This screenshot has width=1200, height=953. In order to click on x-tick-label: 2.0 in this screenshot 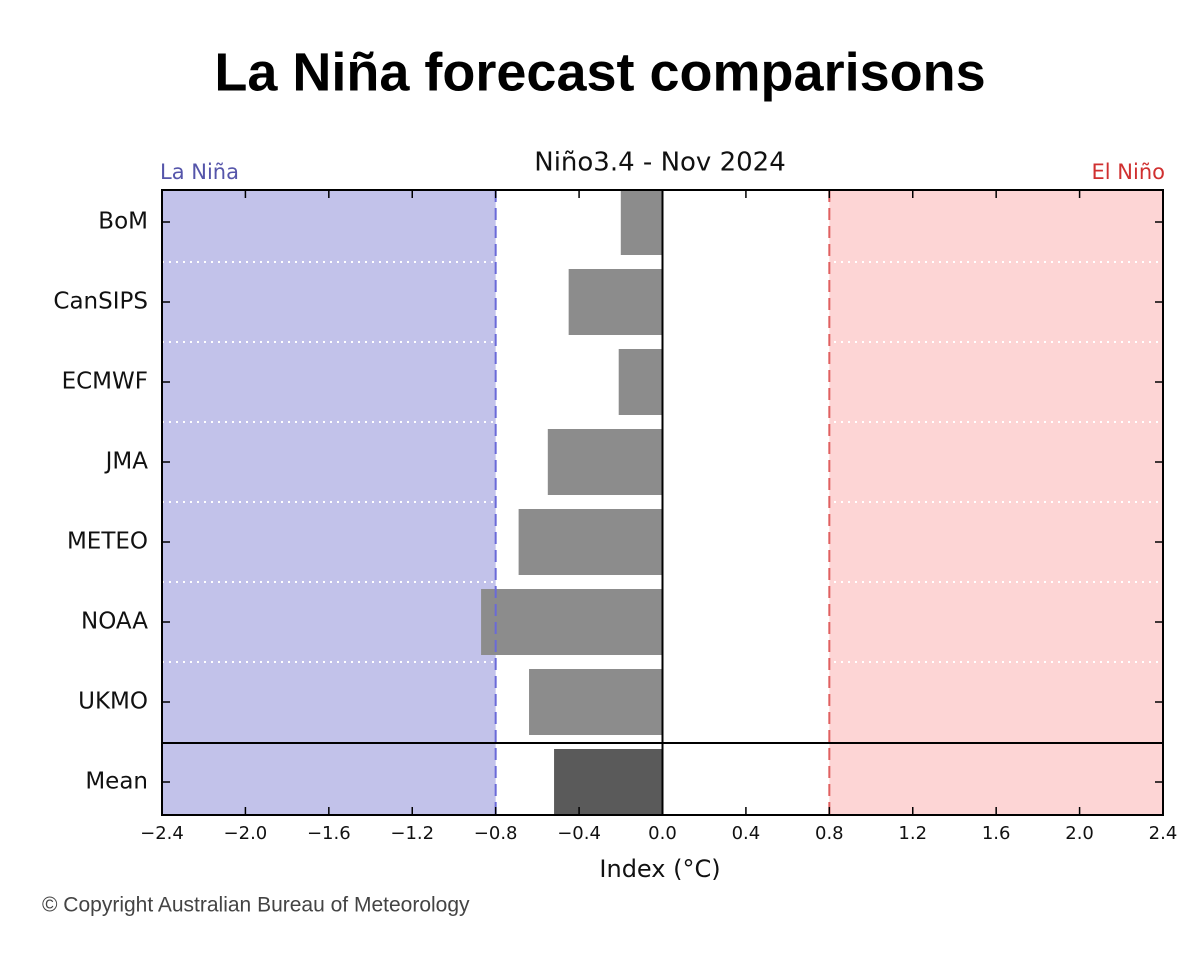, I will do `click(1079, 833)`.